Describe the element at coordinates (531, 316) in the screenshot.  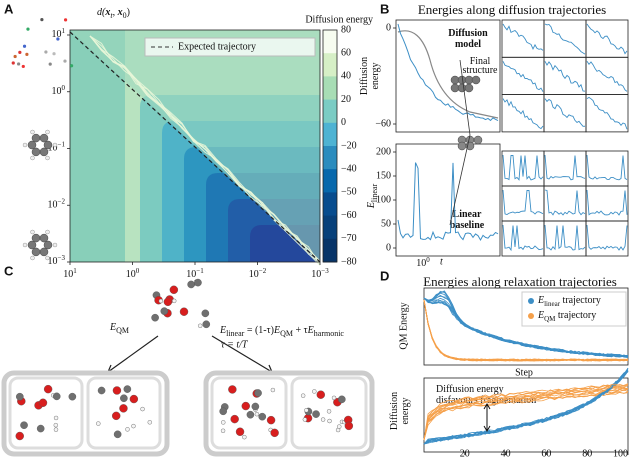
I see `legend-swatch` at that location.